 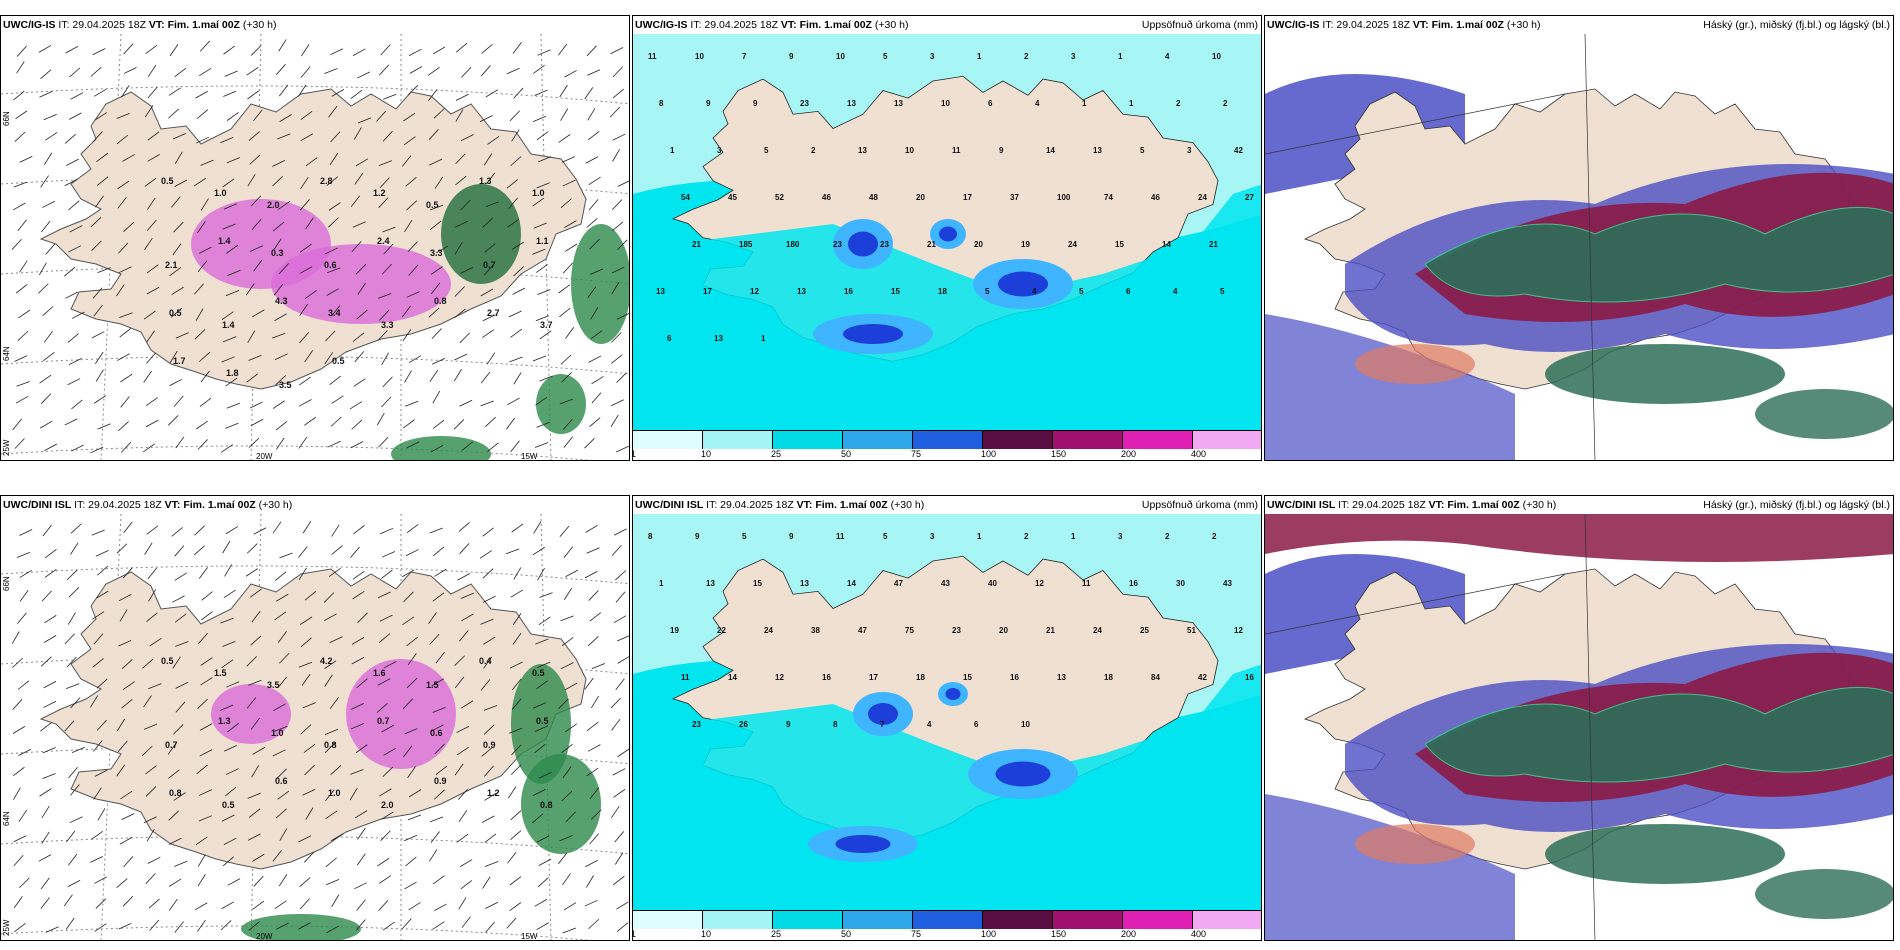 What do you see at coordinates (436, 253) in the screenshot?
I see `wind-value-label: 3.3` at bounding box center [436, 253].